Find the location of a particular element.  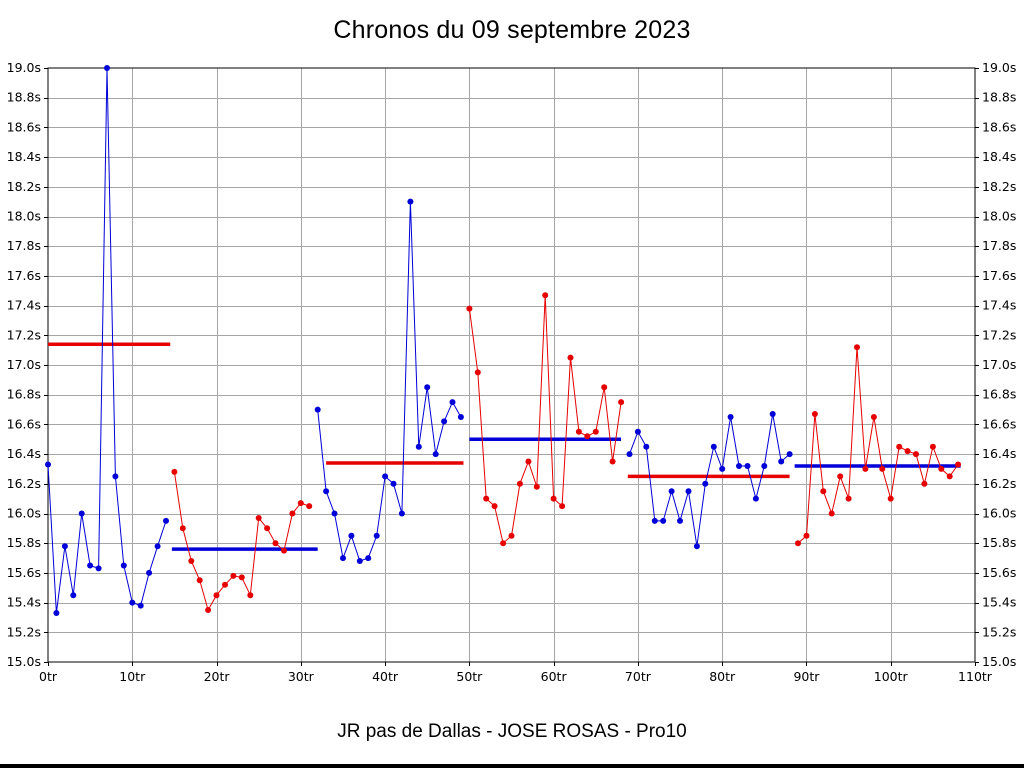

y-tick-label-right: 16.8s is located at coordinates (999, 394).